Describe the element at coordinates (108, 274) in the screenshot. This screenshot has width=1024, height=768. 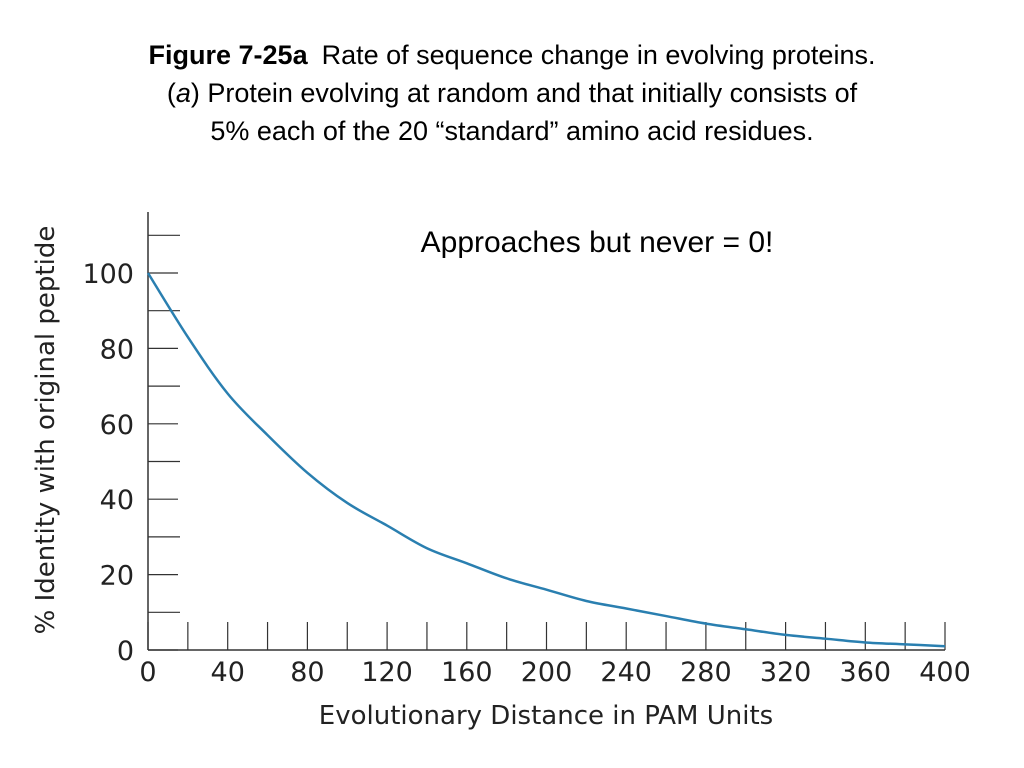
I see `y-tick-label: 100` at that location.